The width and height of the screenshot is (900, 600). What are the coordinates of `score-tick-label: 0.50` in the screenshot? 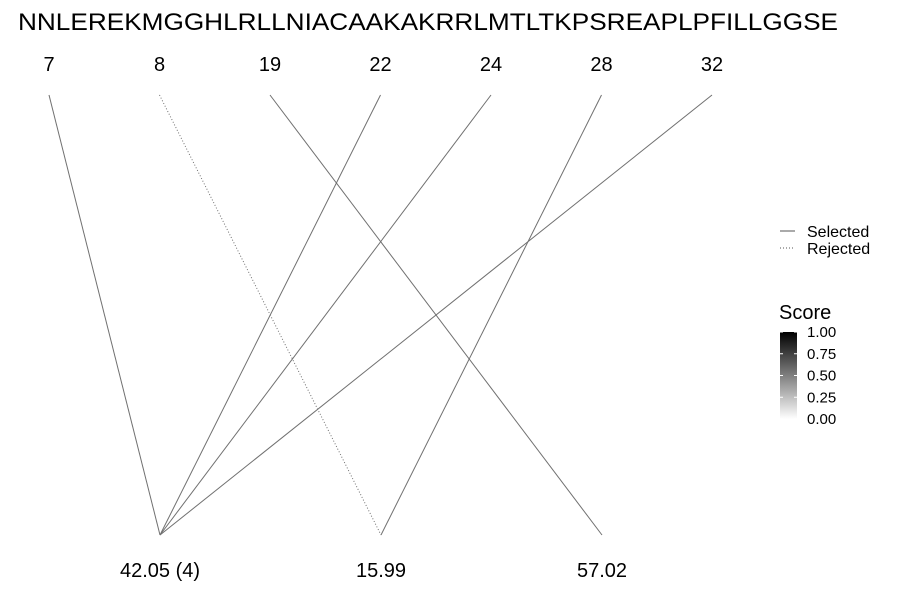 It's located at (821, 376).